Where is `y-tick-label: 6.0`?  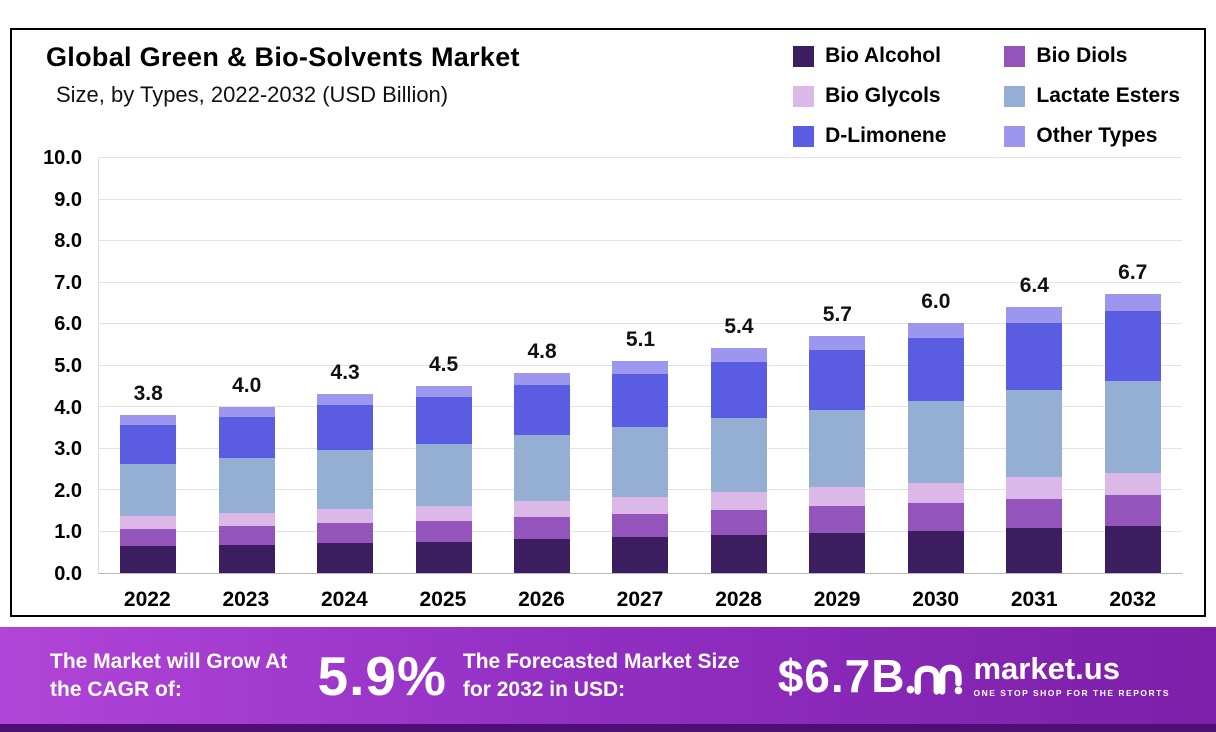
y-tick-label: 6.0 is located at coordinates (68, 324).